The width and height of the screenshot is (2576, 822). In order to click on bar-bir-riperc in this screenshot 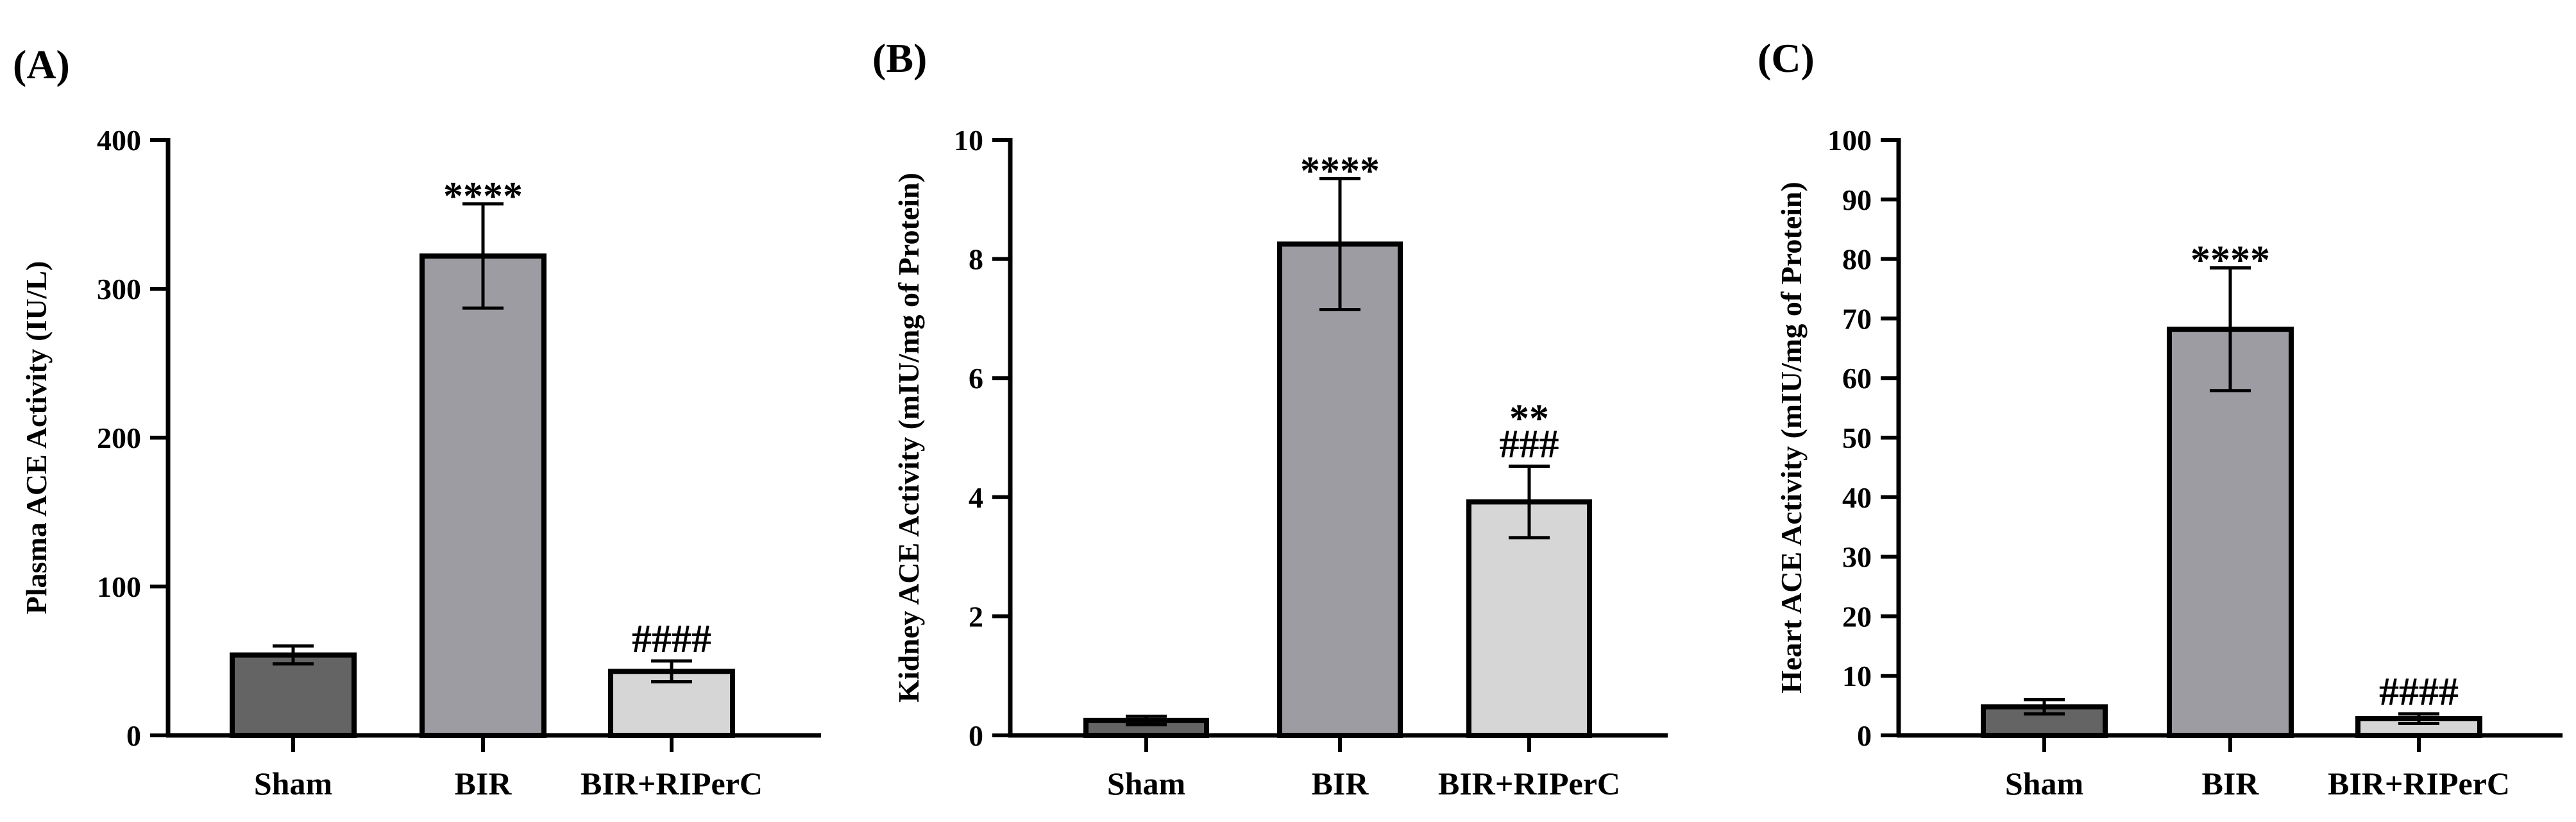, I will do `click(1529, 618)`.